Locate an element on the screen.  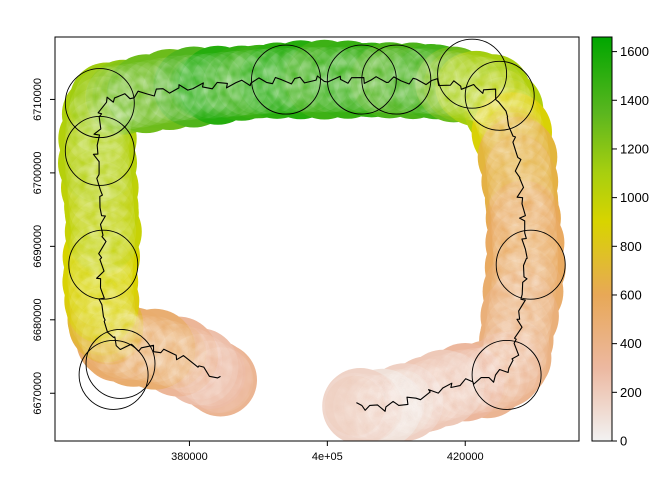
legend-tick-label: 400 is located at coordinates (631, 343).